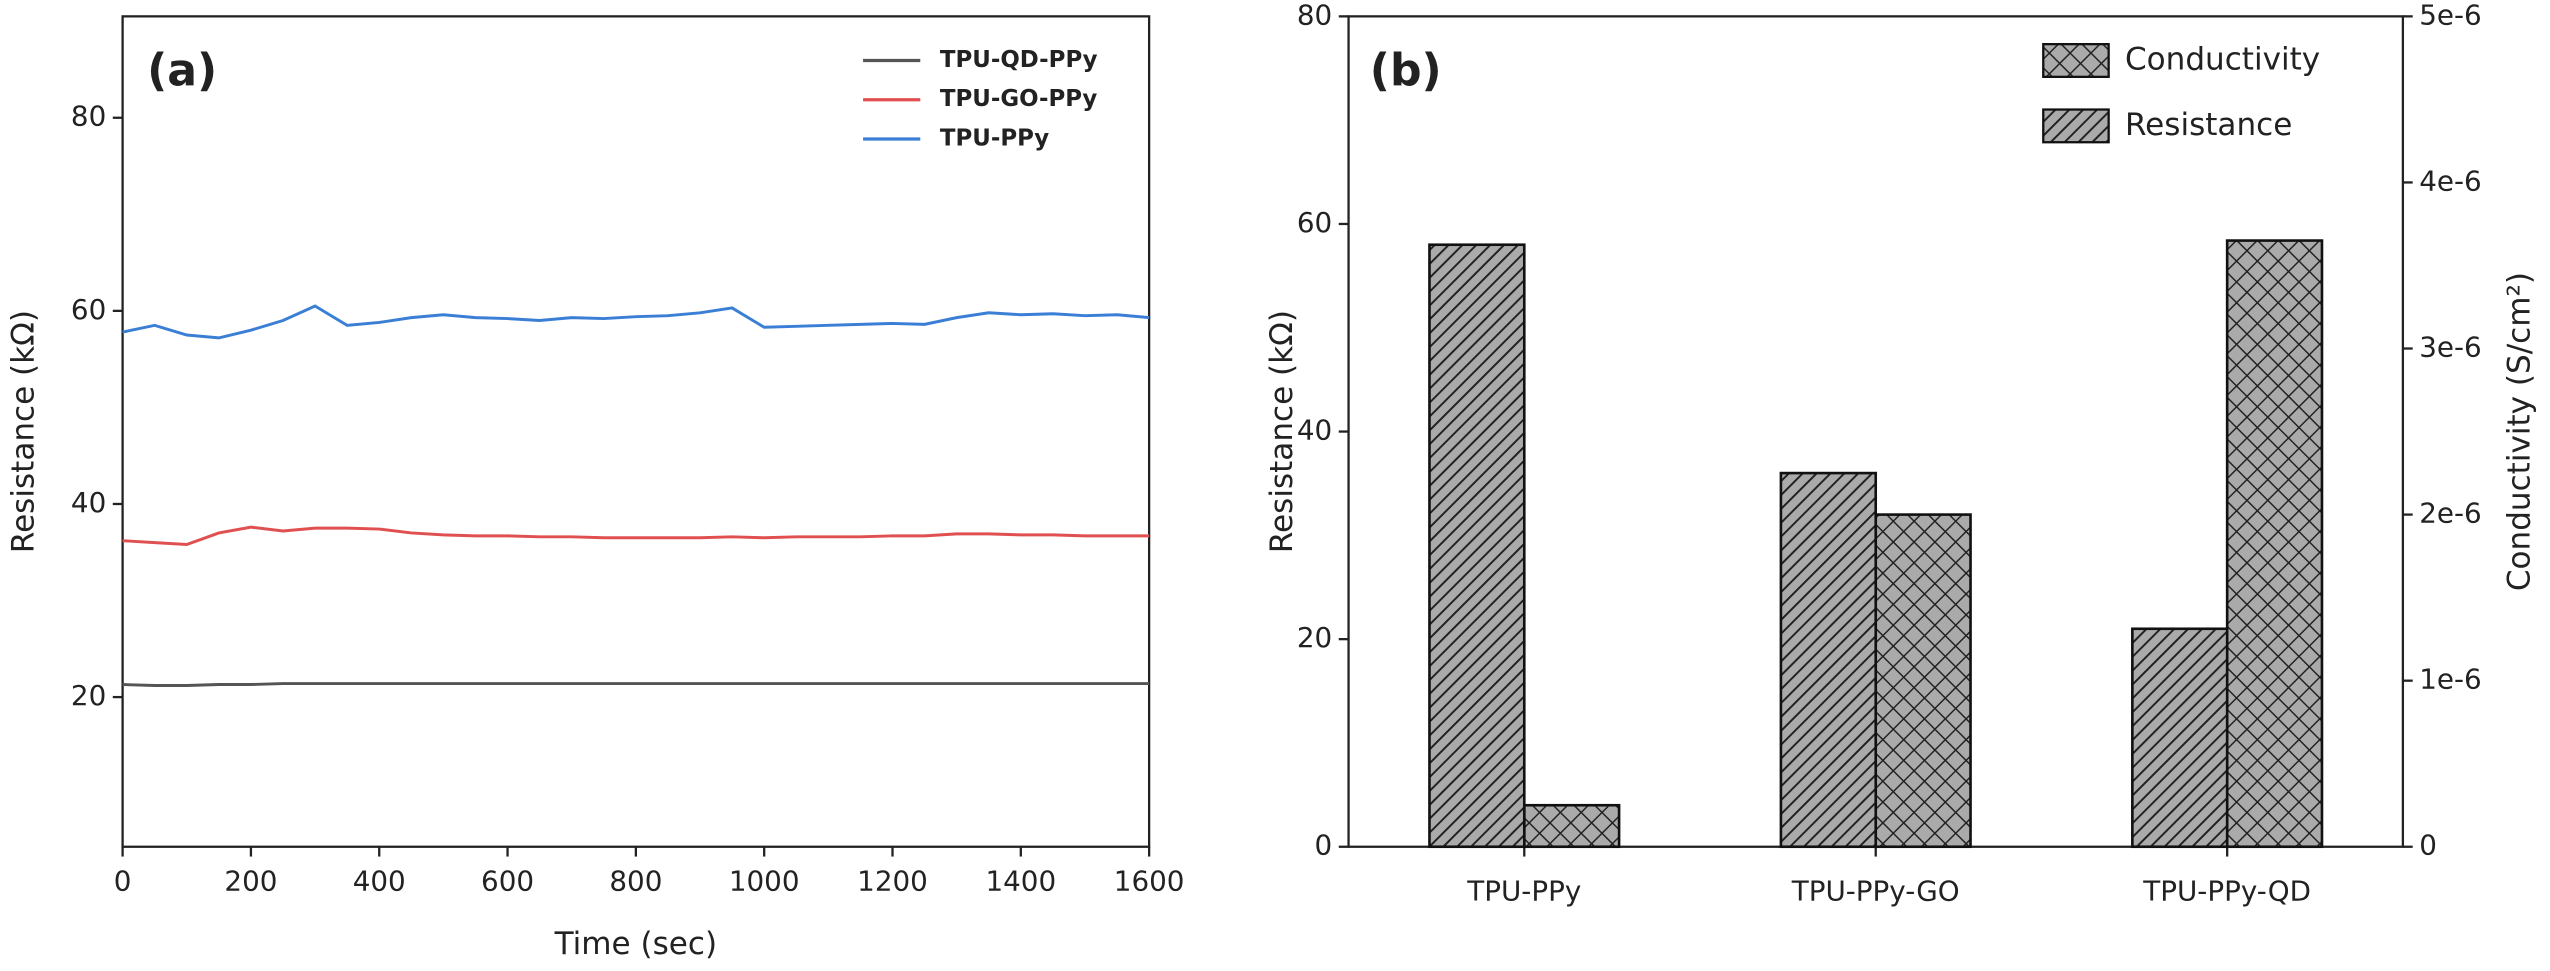  I want to click on x-axis-label: Time (sec), so click(635, 944).